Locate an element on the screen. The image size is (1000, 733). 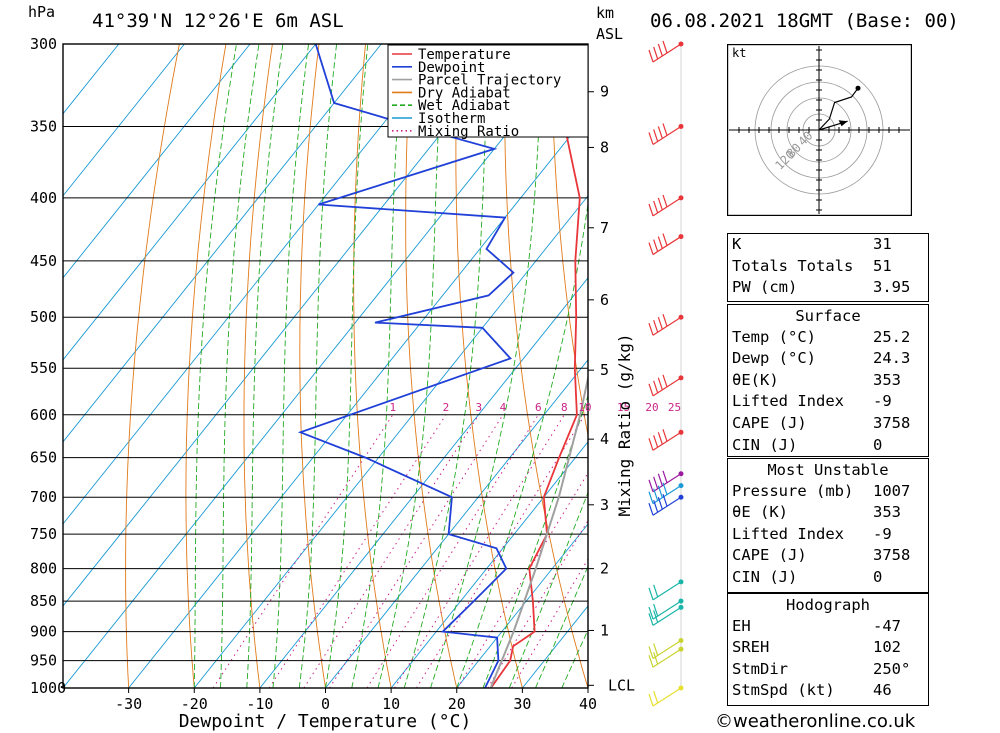
hodograph-key: StmDir is located at coordinates (760, 668).